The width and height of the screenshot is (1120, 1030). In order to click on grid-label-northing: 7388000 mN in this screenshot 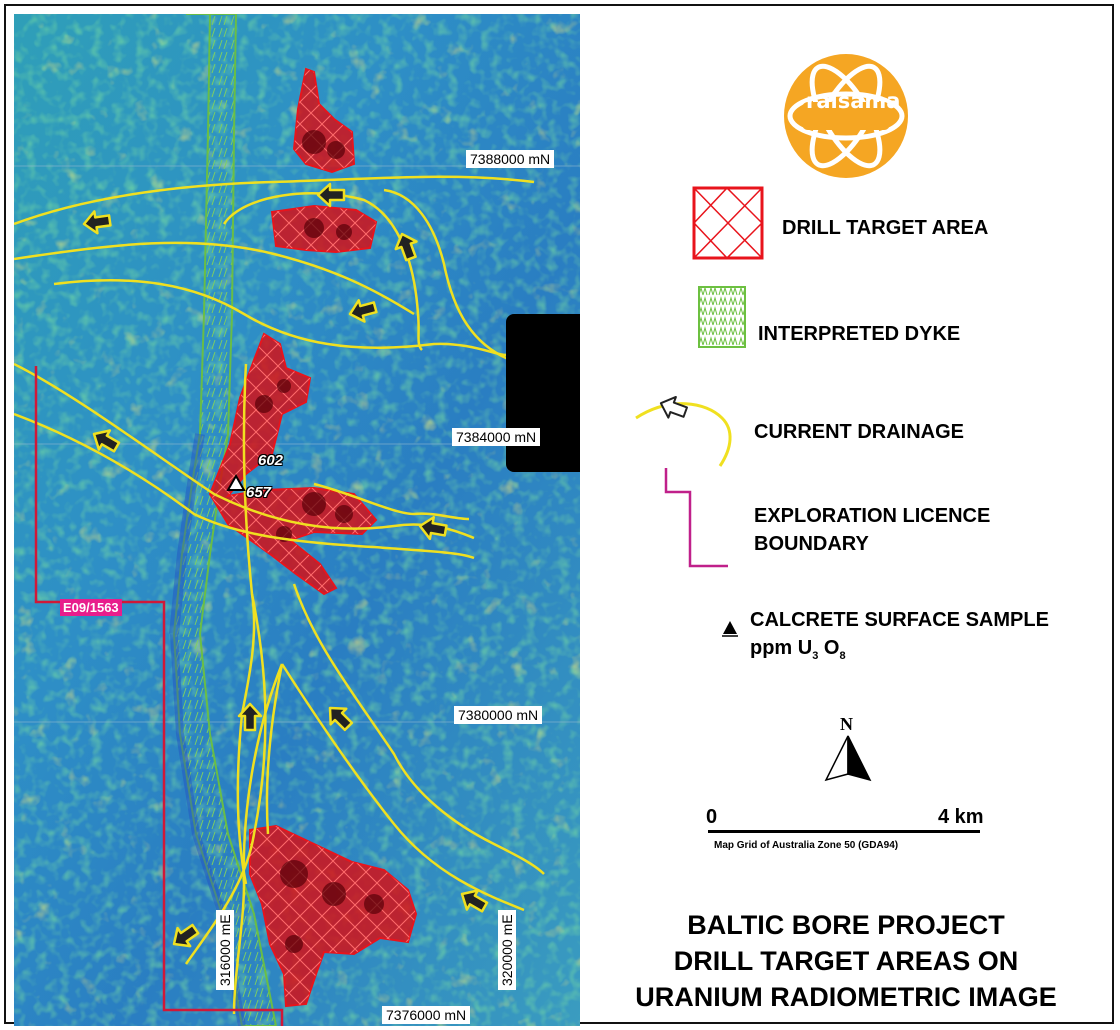, I will do `click(510, 159)`.